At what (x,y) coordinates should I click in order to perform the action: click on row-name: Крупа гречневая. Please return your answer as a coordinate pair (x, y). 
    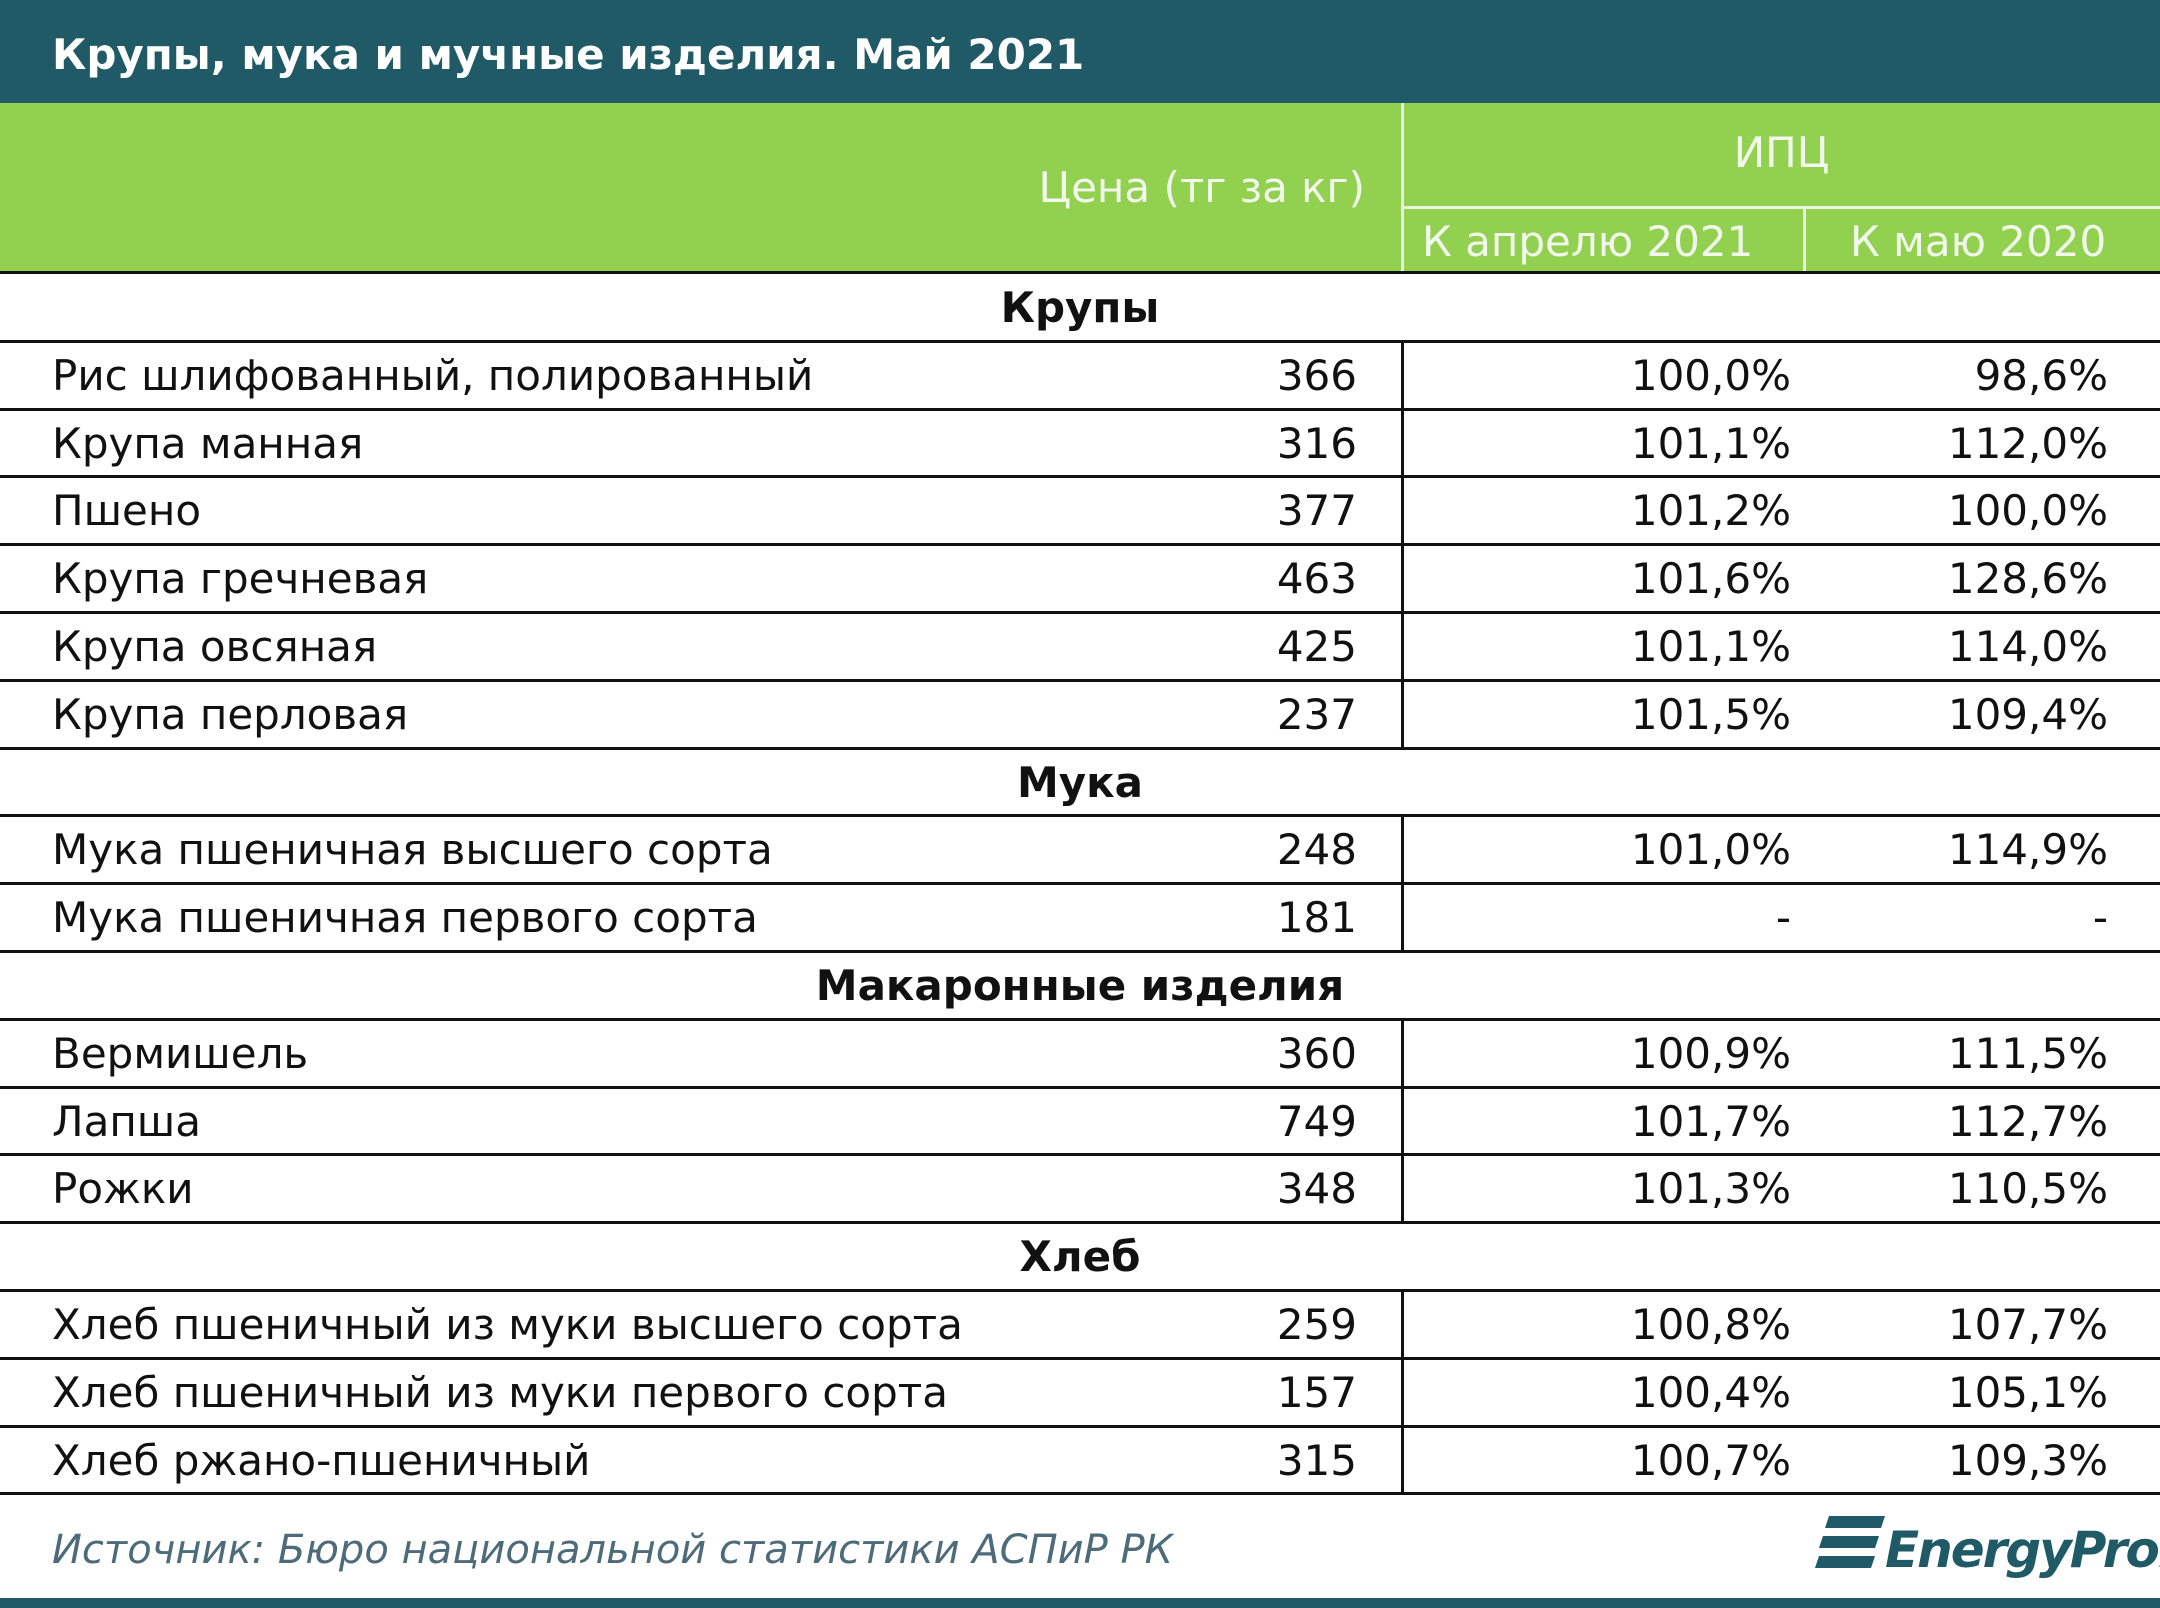
    Looking at the image, I should click on (240, 579).